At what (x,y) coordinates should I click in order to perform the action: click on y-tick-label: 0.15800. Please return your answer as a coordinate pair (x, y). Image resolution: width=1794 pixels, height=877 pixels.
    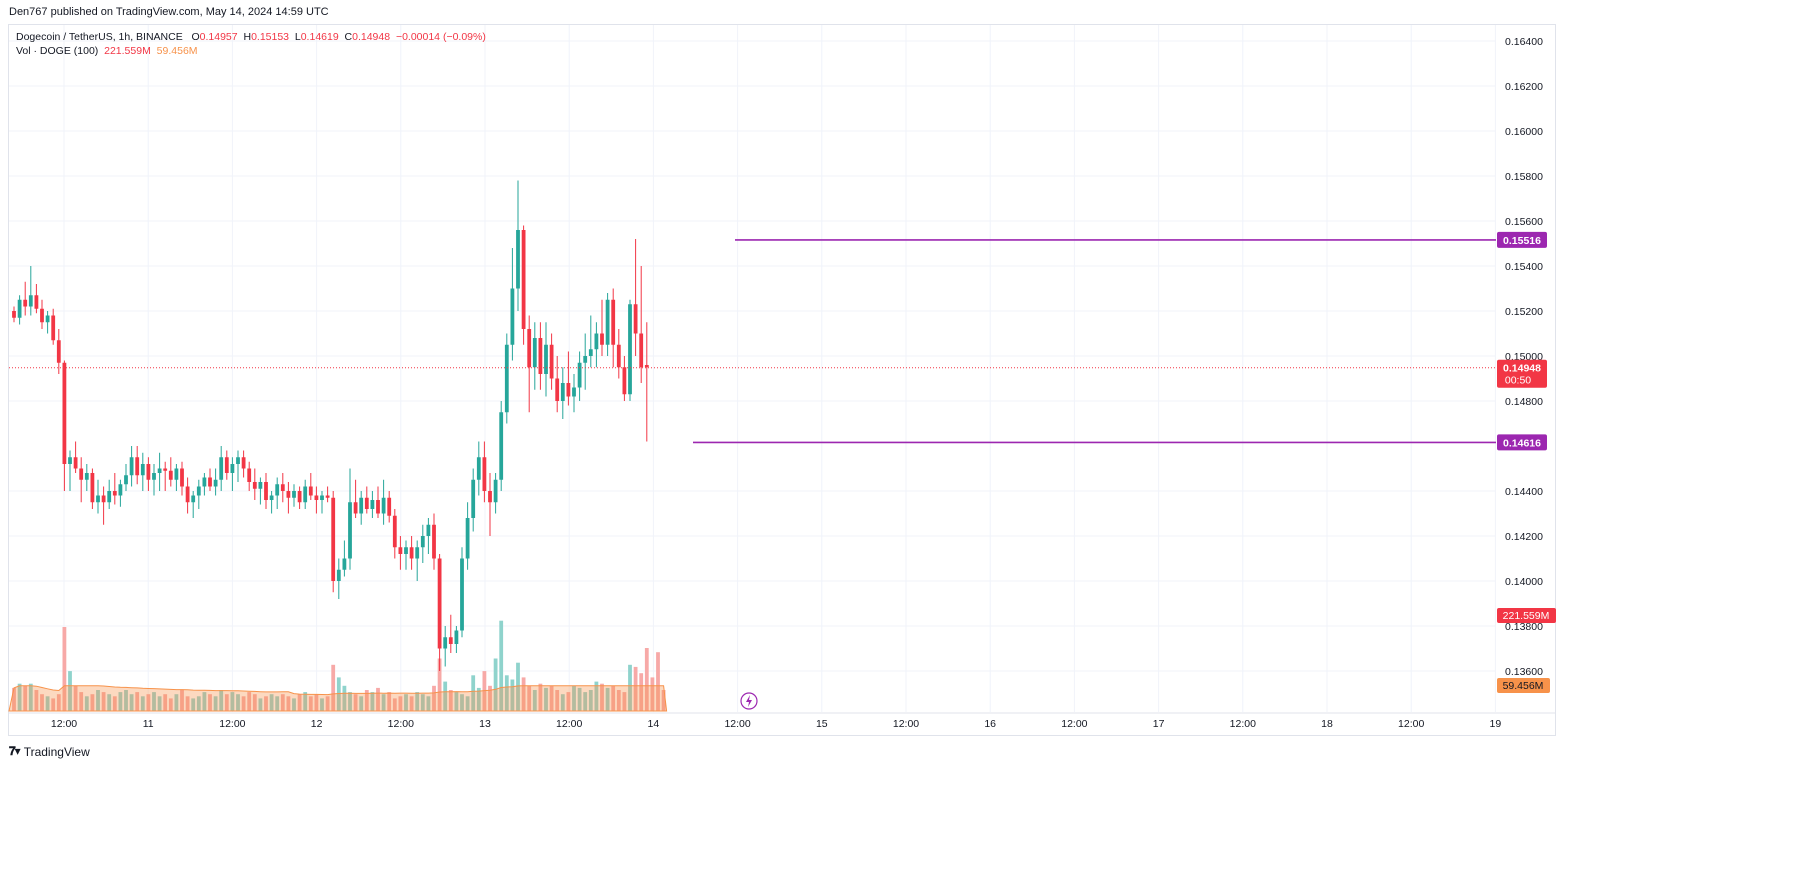
    Looking at the image, I should click on (1524, 177).